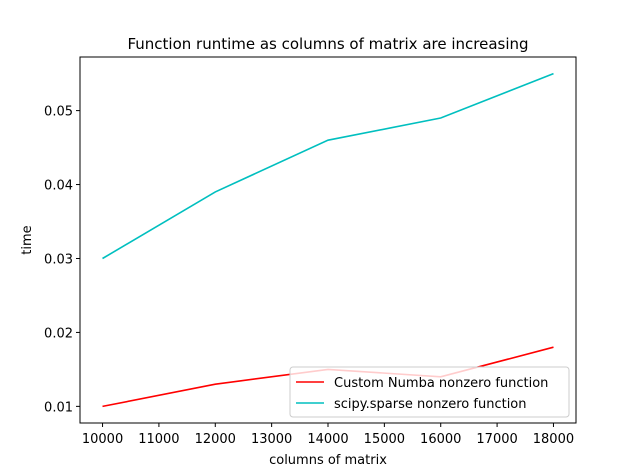 The height and width of the screenshot is (476, 640). Describe the element at coordinates (384, 439) in the screenshot. I see `x-tick-label: 15000` at that location.